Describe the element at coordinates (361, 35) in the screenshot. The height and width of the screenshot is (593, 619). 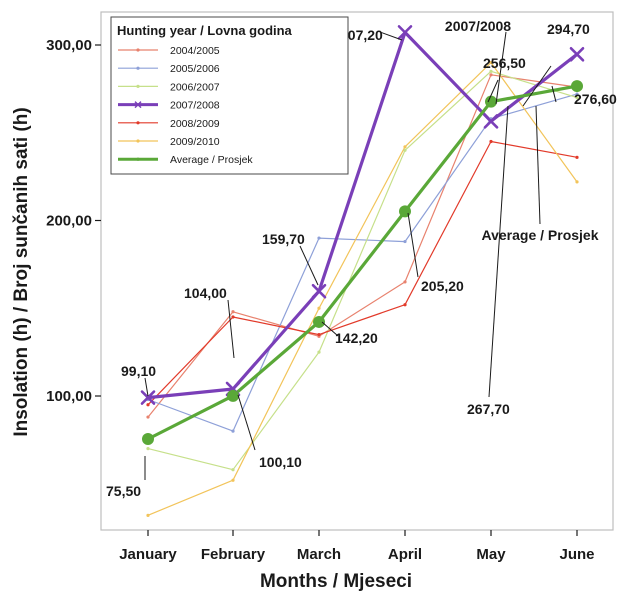
I see `data-label-2007-april: 307,20` at that location.